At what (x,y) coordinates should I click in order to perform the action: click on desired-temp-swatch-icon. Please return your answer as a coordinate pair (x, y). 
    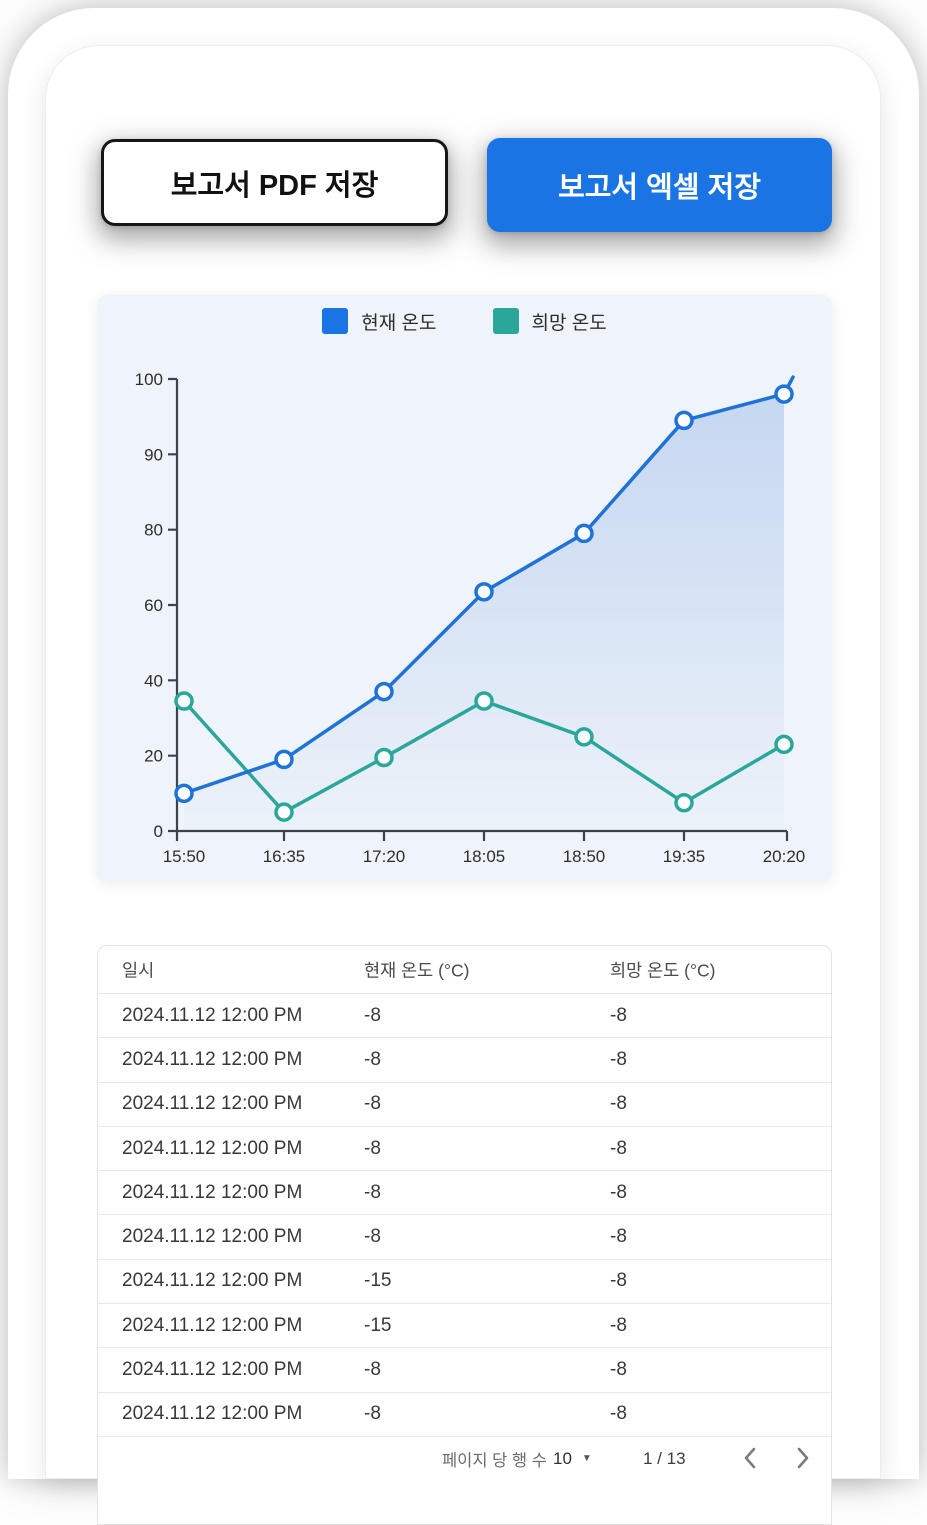
    Looking at the image, I should click on (505, 321).